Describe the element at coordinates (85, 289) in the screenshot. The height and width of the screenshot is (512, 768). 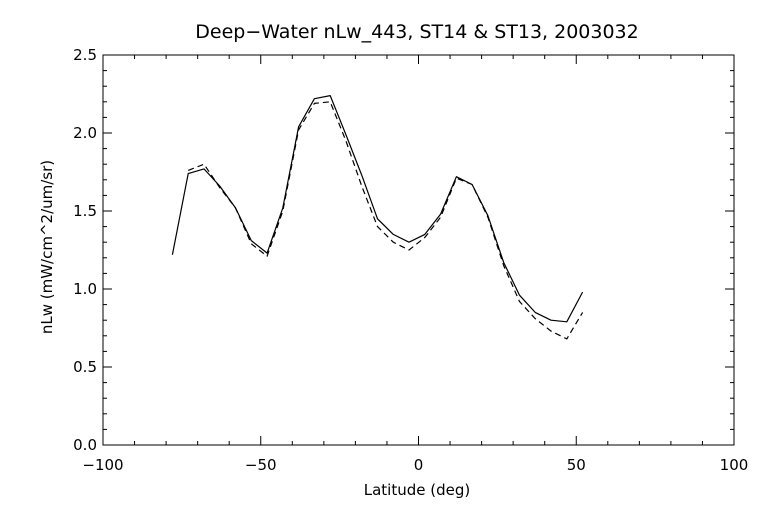
I see `y-tick-label: 1.0` at that location.